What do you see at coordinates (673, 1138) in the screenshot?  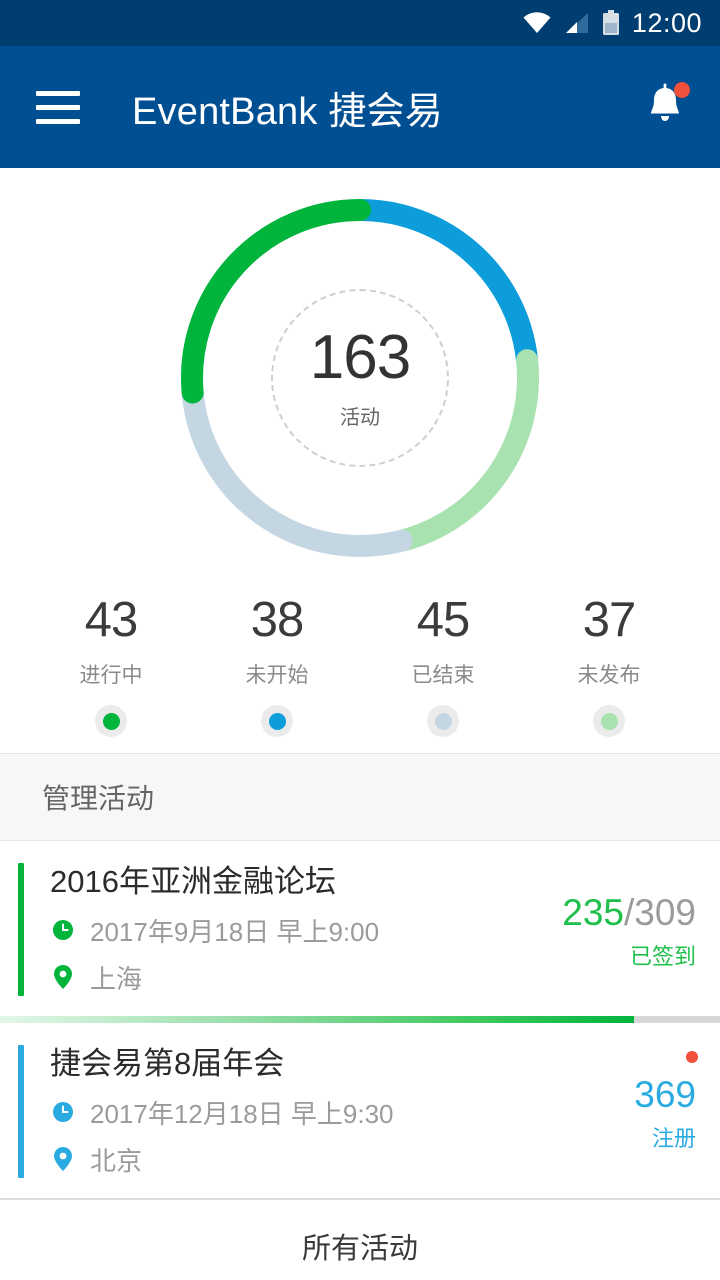 I see `event-stat-label: 注册` at bounding box center [673, 1138].